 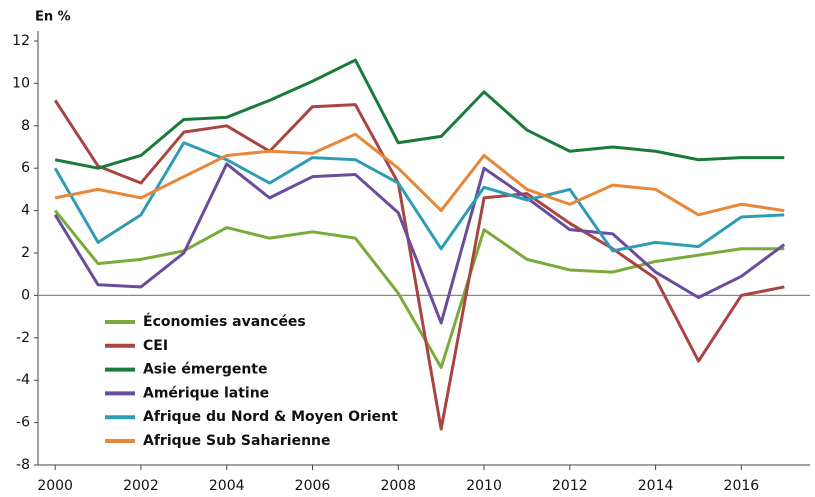 I want to click on x-tick-label: 2014, so click(x=656, y=486).